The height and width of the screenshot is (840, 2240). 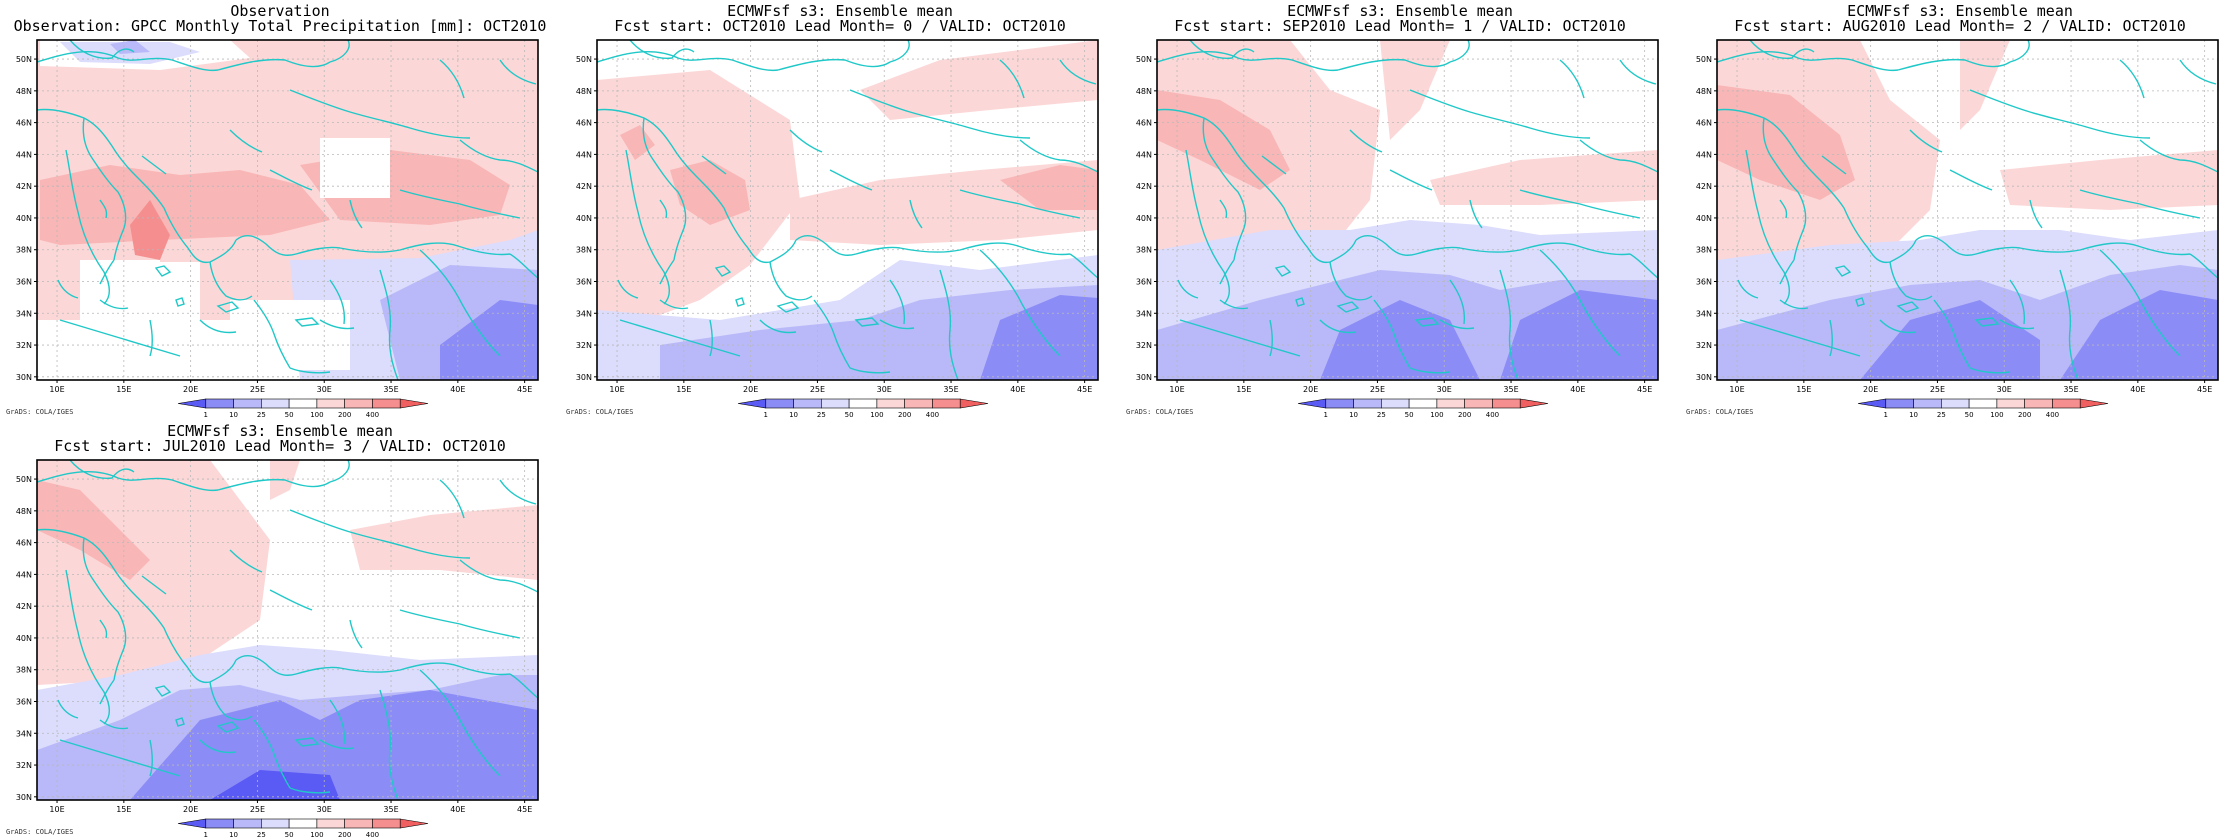 What do you see at coordinates (1704, 91) in the screenshot?
I see `lat-tick-label: 48N` at bounding box center [1704, 91].